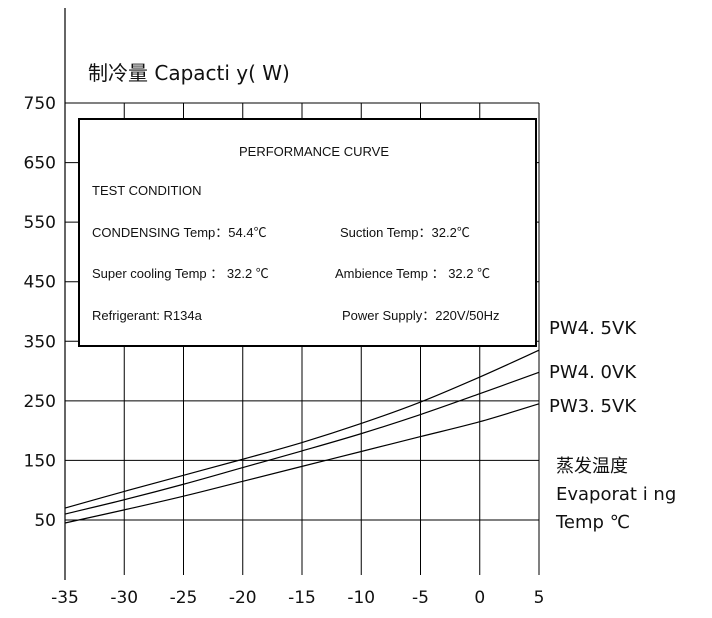  Describe the element at coordinates (65, 598) in the screenshot. I see `x-tick-label: -35` at that location.